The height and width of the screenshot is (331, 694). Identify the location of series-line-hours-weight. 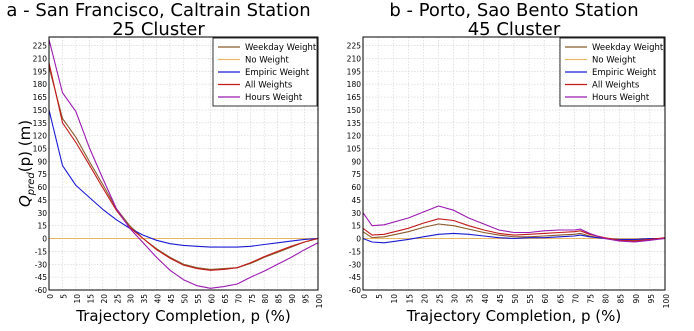
(514, 224).